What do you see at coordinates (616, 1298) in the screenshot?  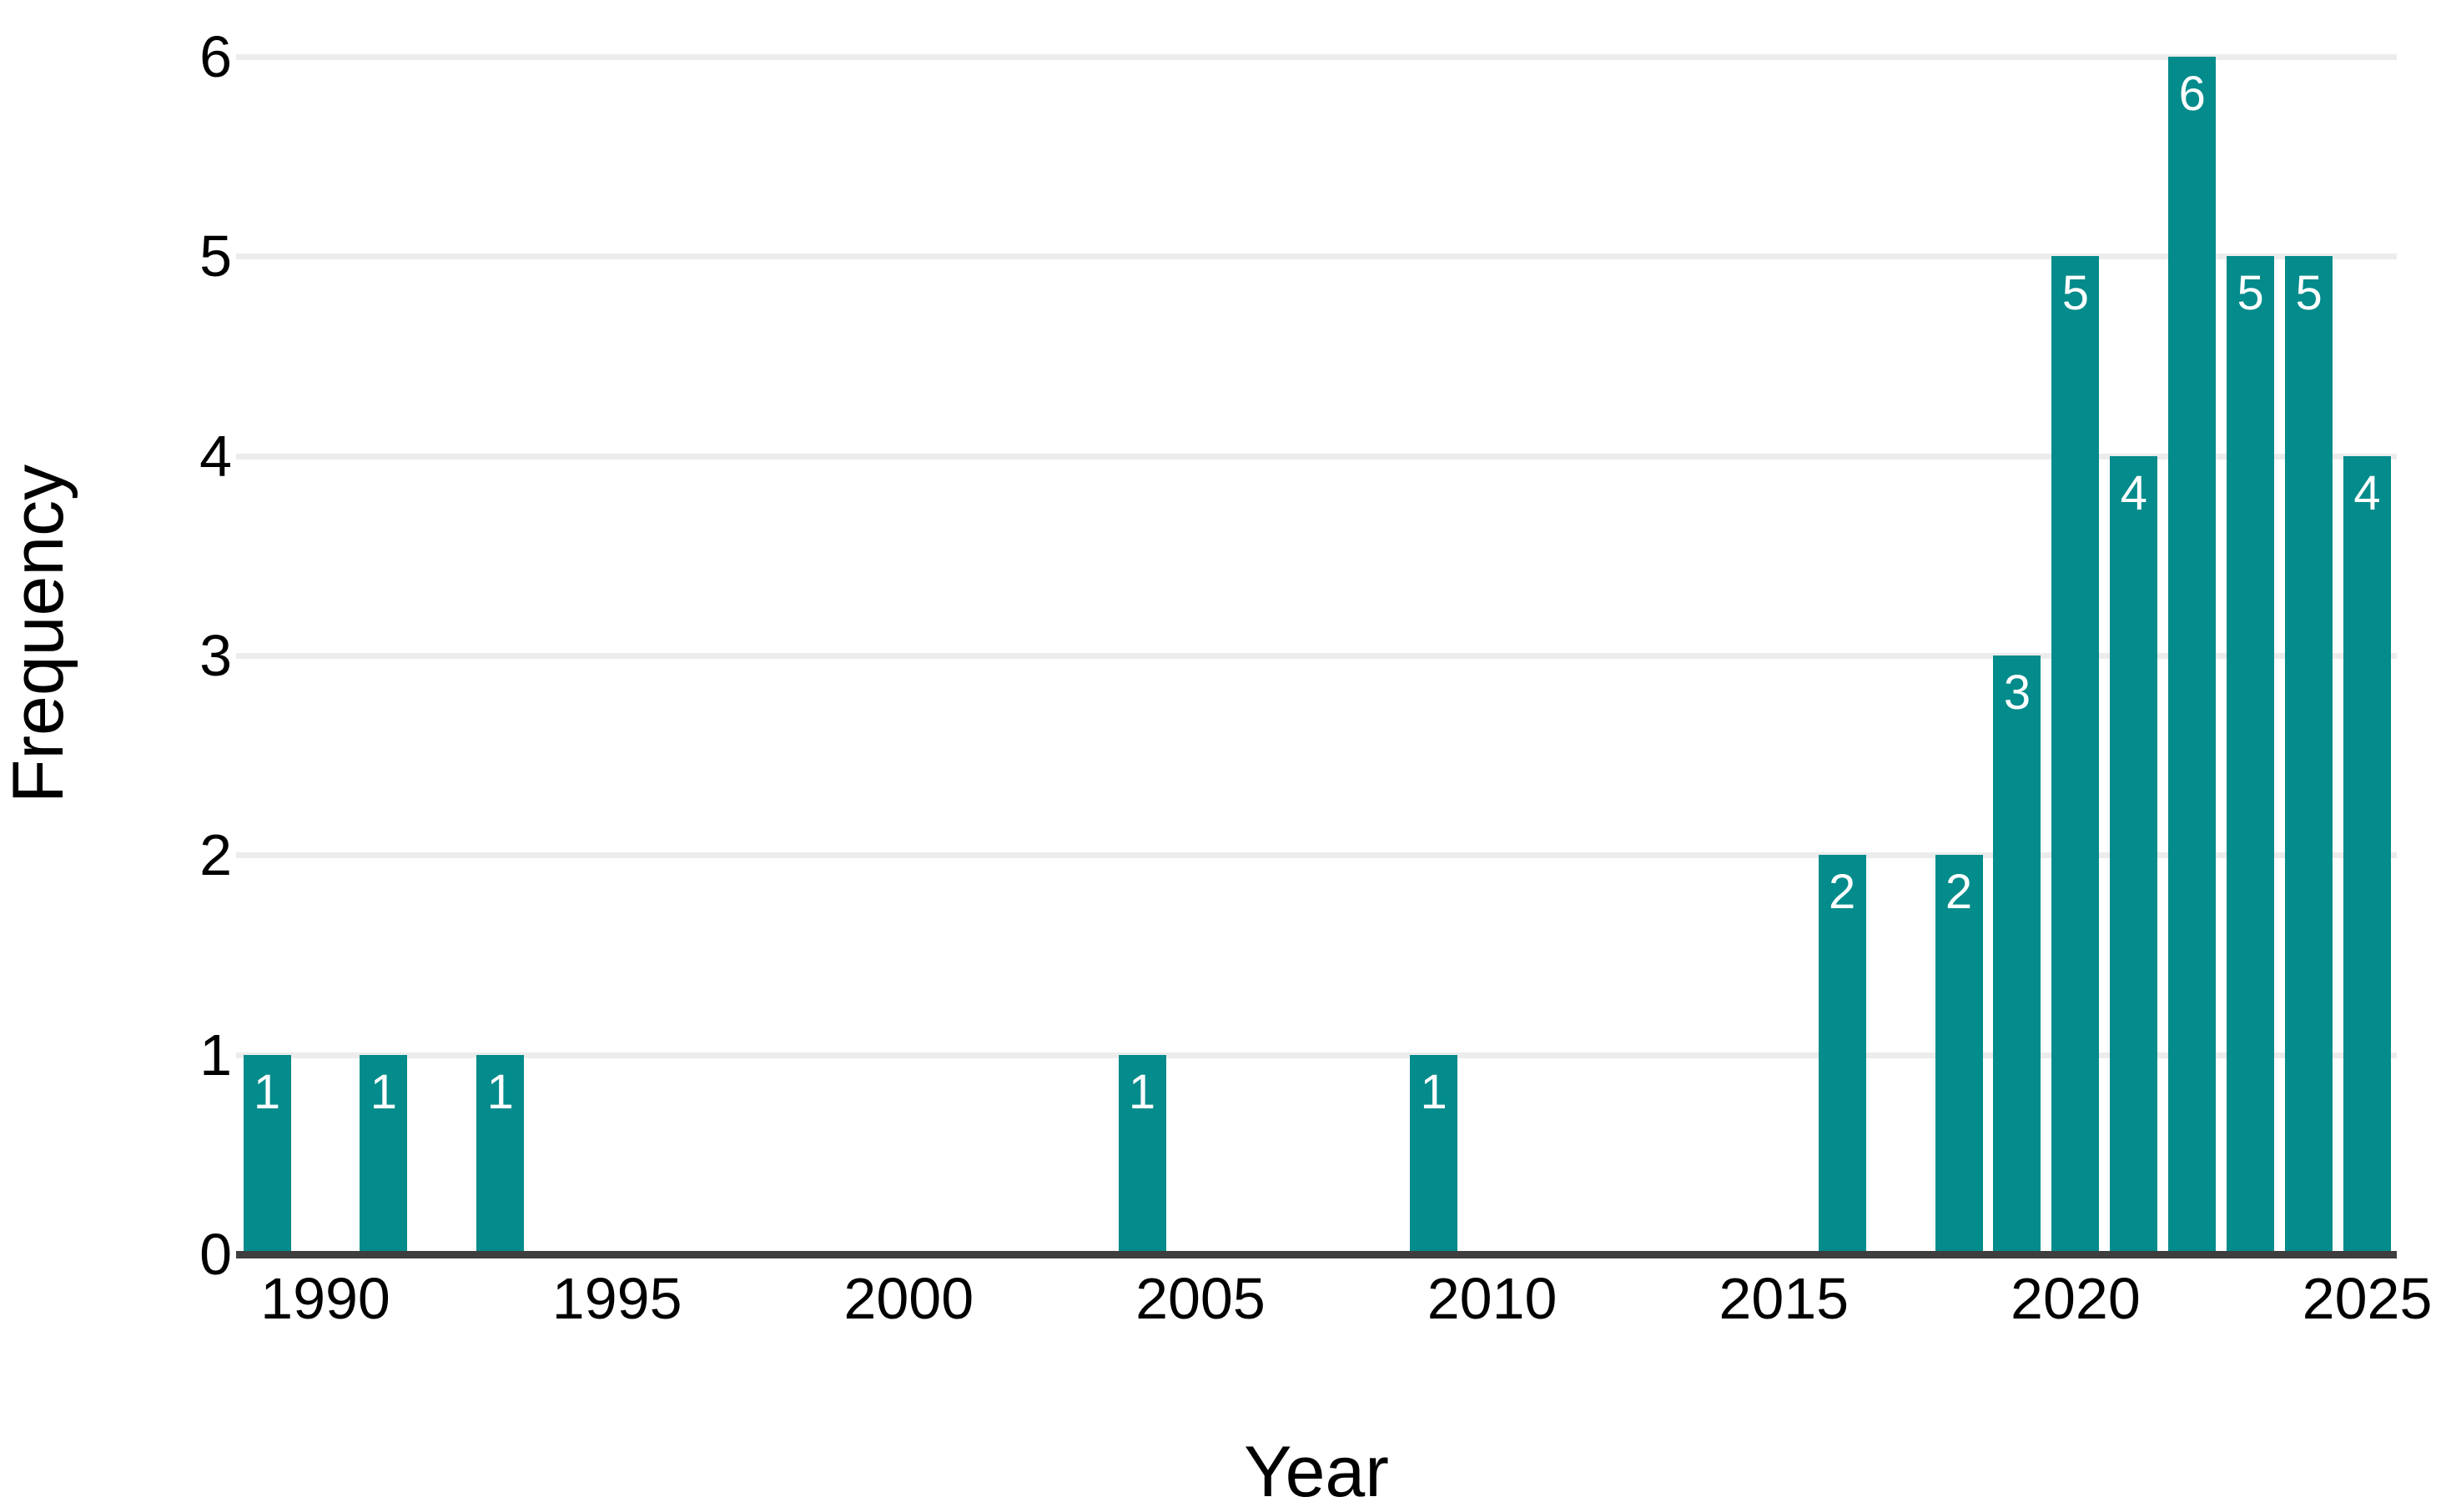 I see `x-tick-label: 1995` at bounding box center [616, 1298].